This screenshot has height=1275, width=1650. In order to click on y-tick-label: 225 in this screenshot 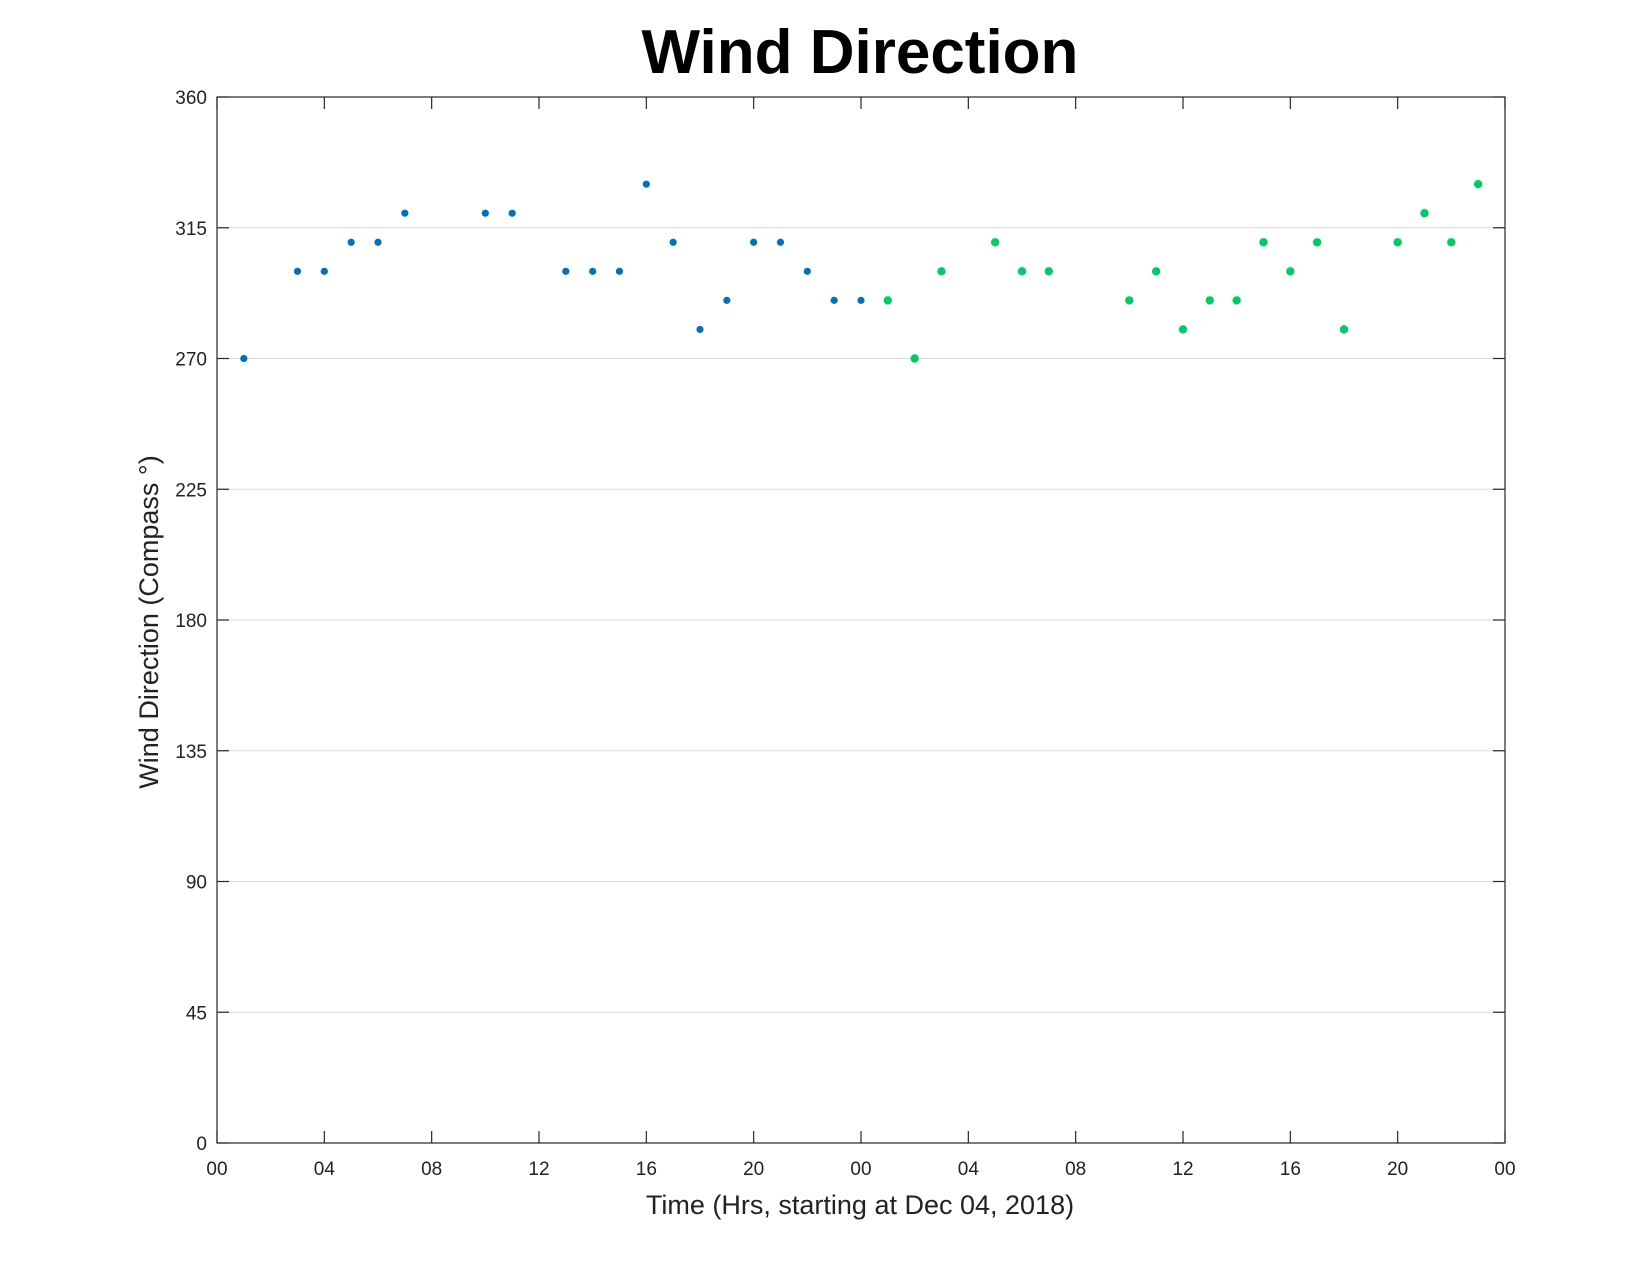, I will do `click(191, 490)`.